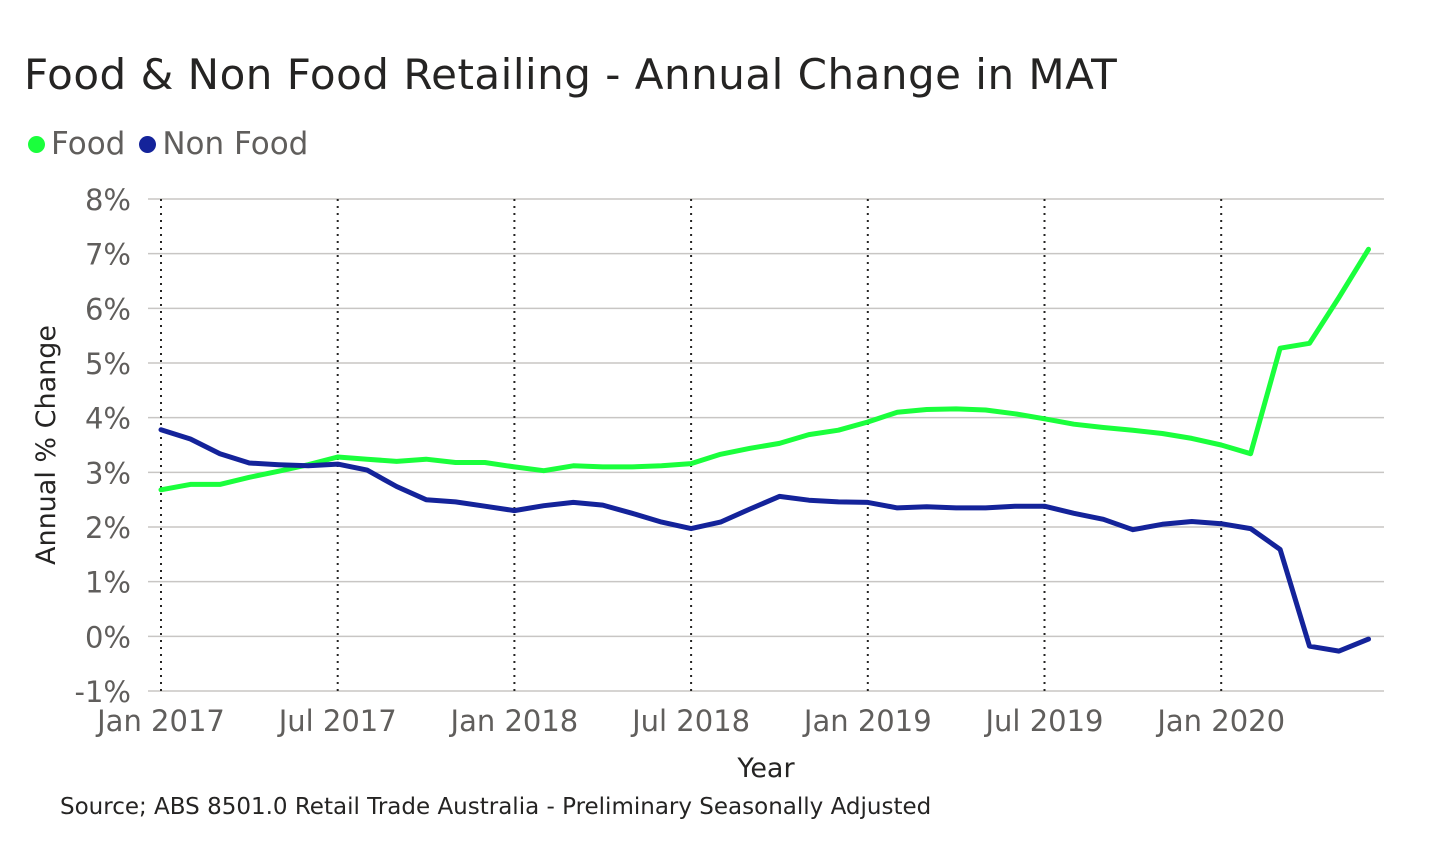 This screenshot has height=868, width=1431. What do you see at coordinates (108, 528) in the screenshot?
I see `y-tick-label: 2%` at bounding box center [108, 528].